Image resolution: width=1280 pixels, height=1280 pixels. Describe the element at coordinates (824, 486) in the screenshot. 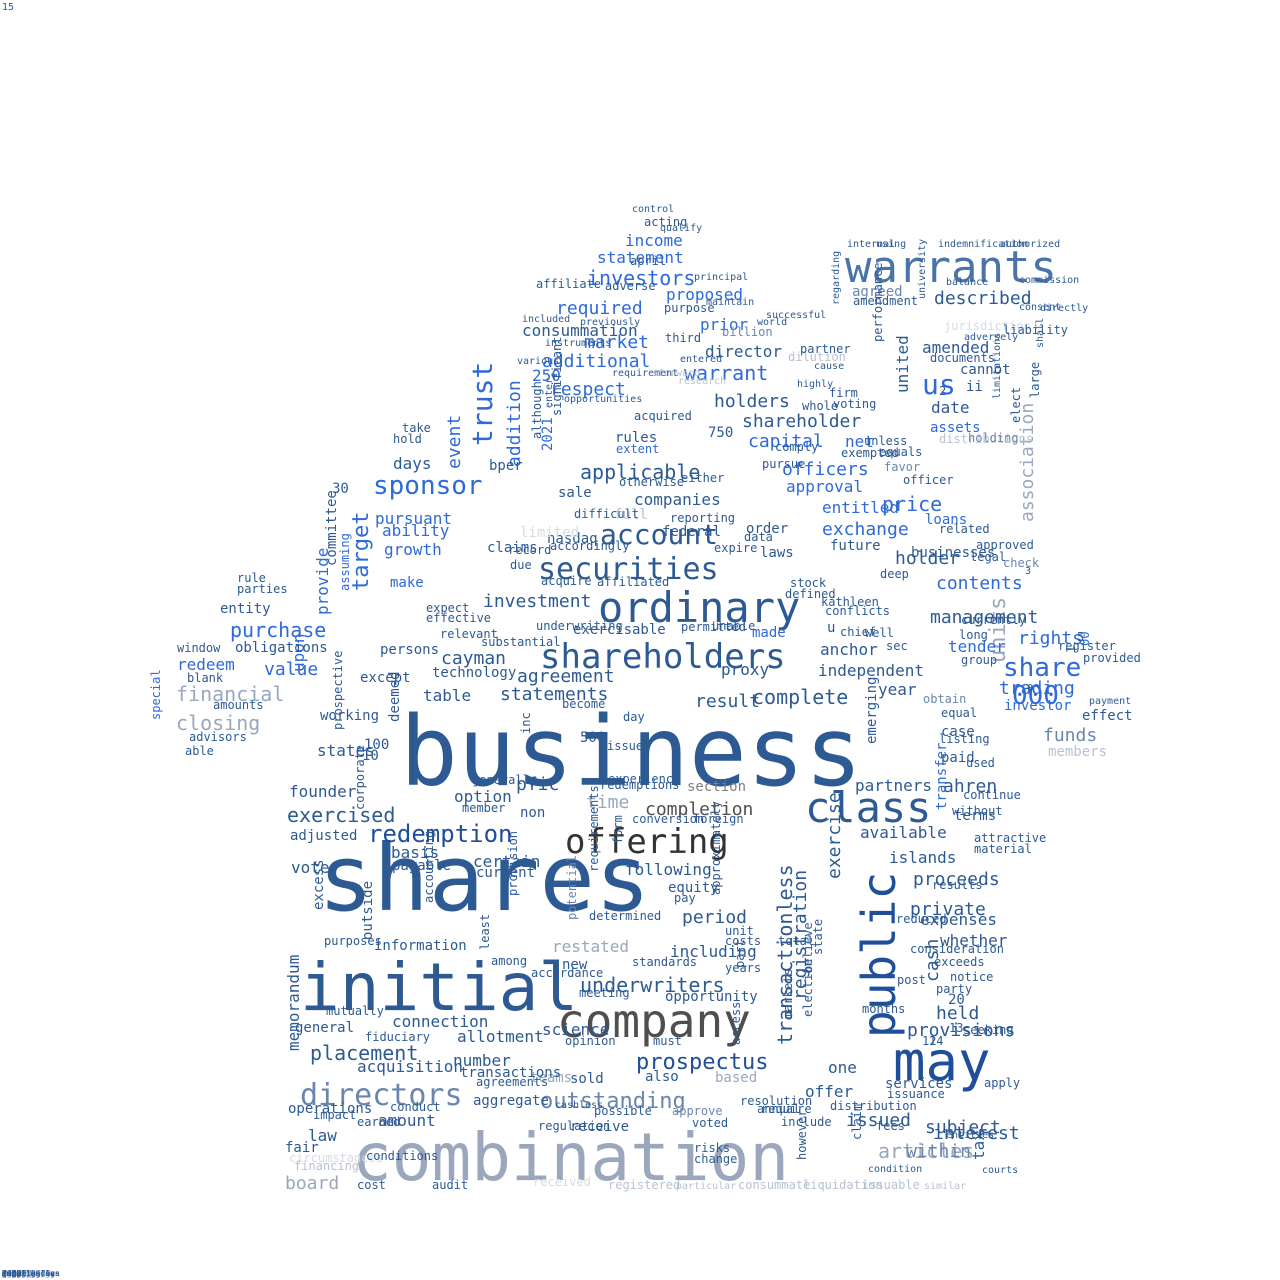

I see `word-approval: approval` at that location.